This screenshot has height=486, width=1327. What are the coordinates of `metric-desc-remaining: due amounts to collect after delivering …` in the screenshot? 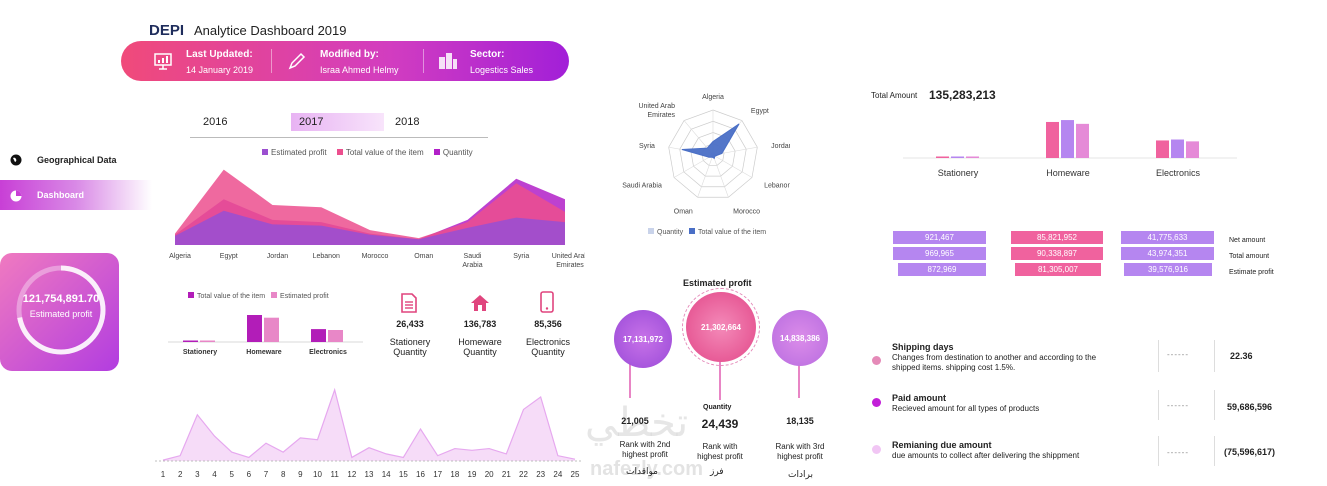 It's located at (986, 455).